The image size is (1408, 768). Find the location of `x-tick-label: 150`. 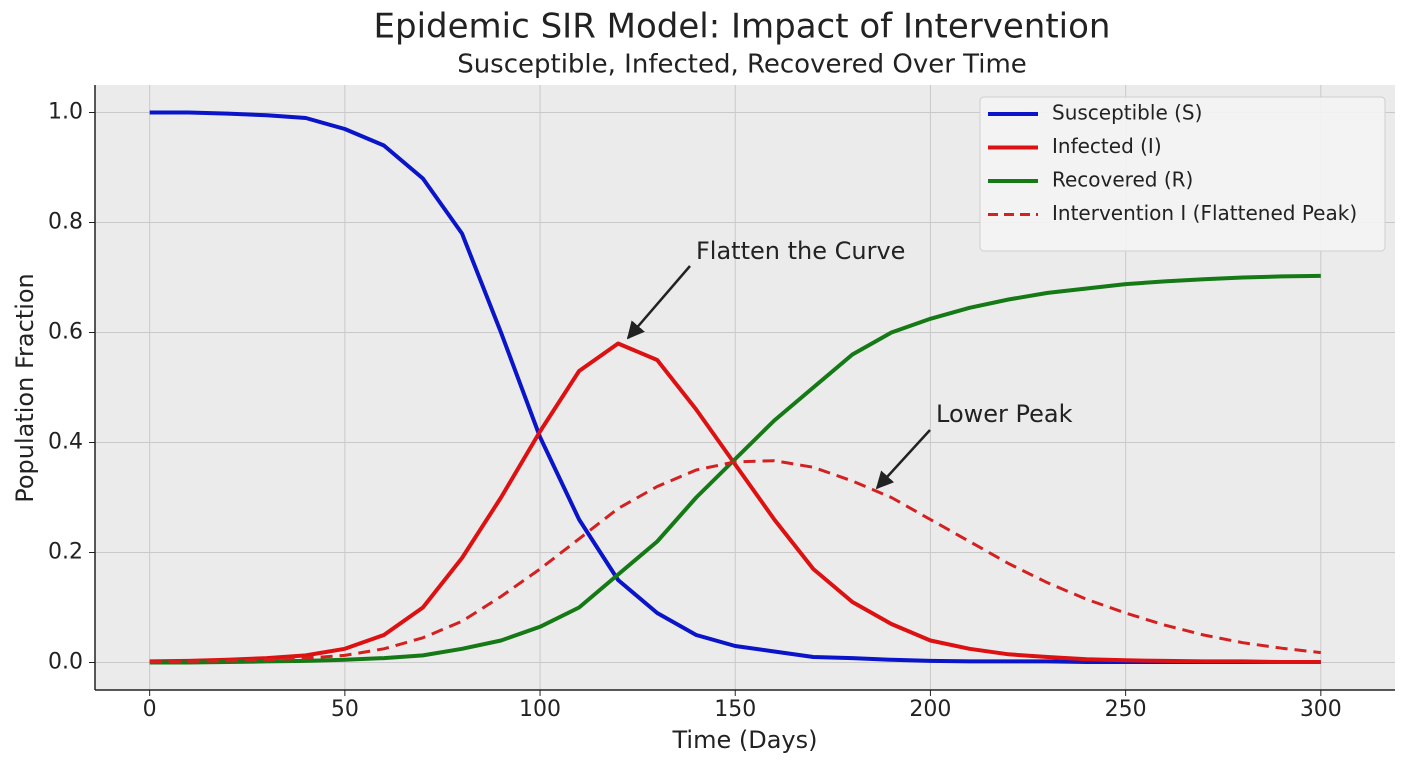

x-tick-label: 150 is located at coordinates (735, 709).